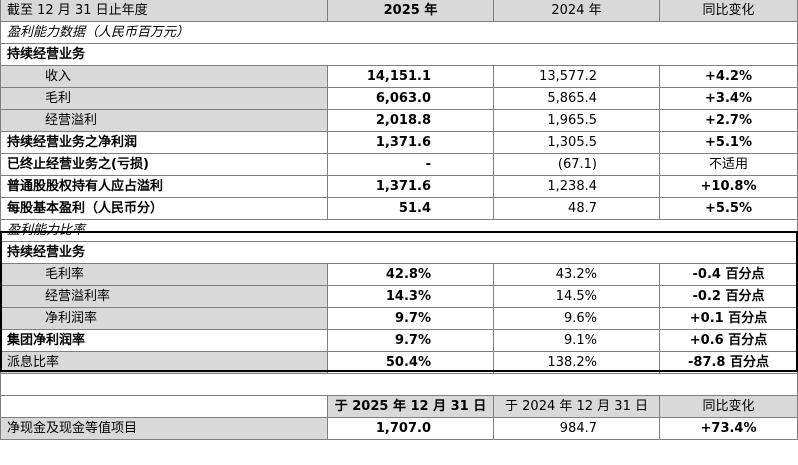 The height and width of the screenshot is (465, 798). Describe the element at coordinates (729, 11) in the screenshot. I see `header-change: 同比变化` at that location.